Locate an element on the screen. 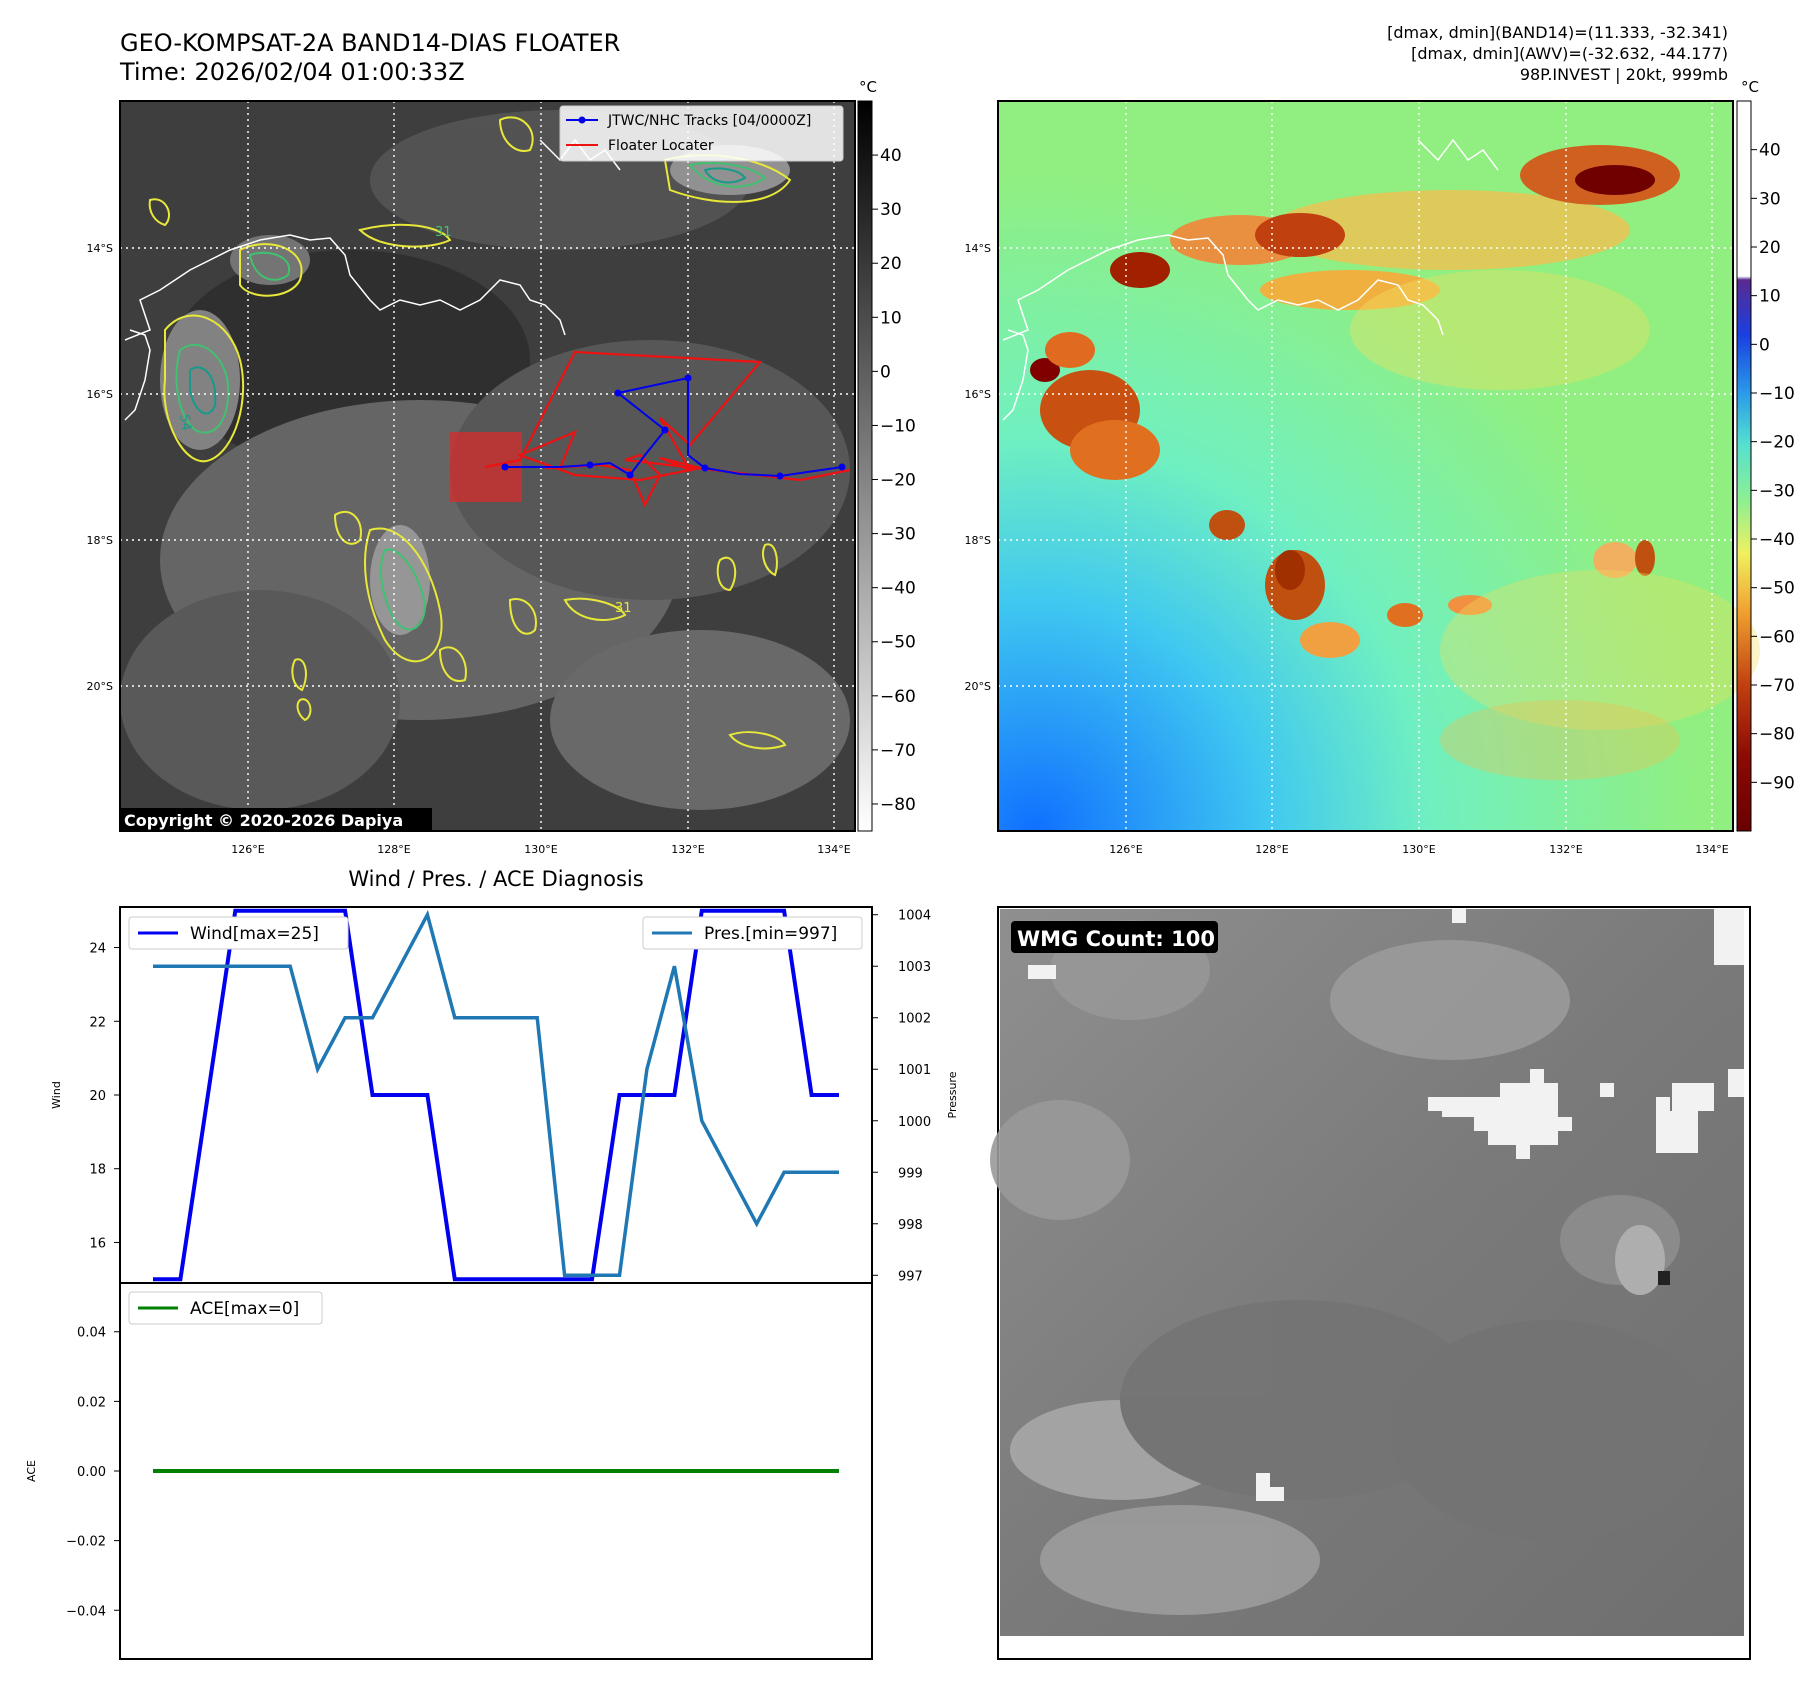 The width and height of the screenshot is (1813, 1690). awv-colorbar-tick-label: −60 is located at coordinates (1777, 637).